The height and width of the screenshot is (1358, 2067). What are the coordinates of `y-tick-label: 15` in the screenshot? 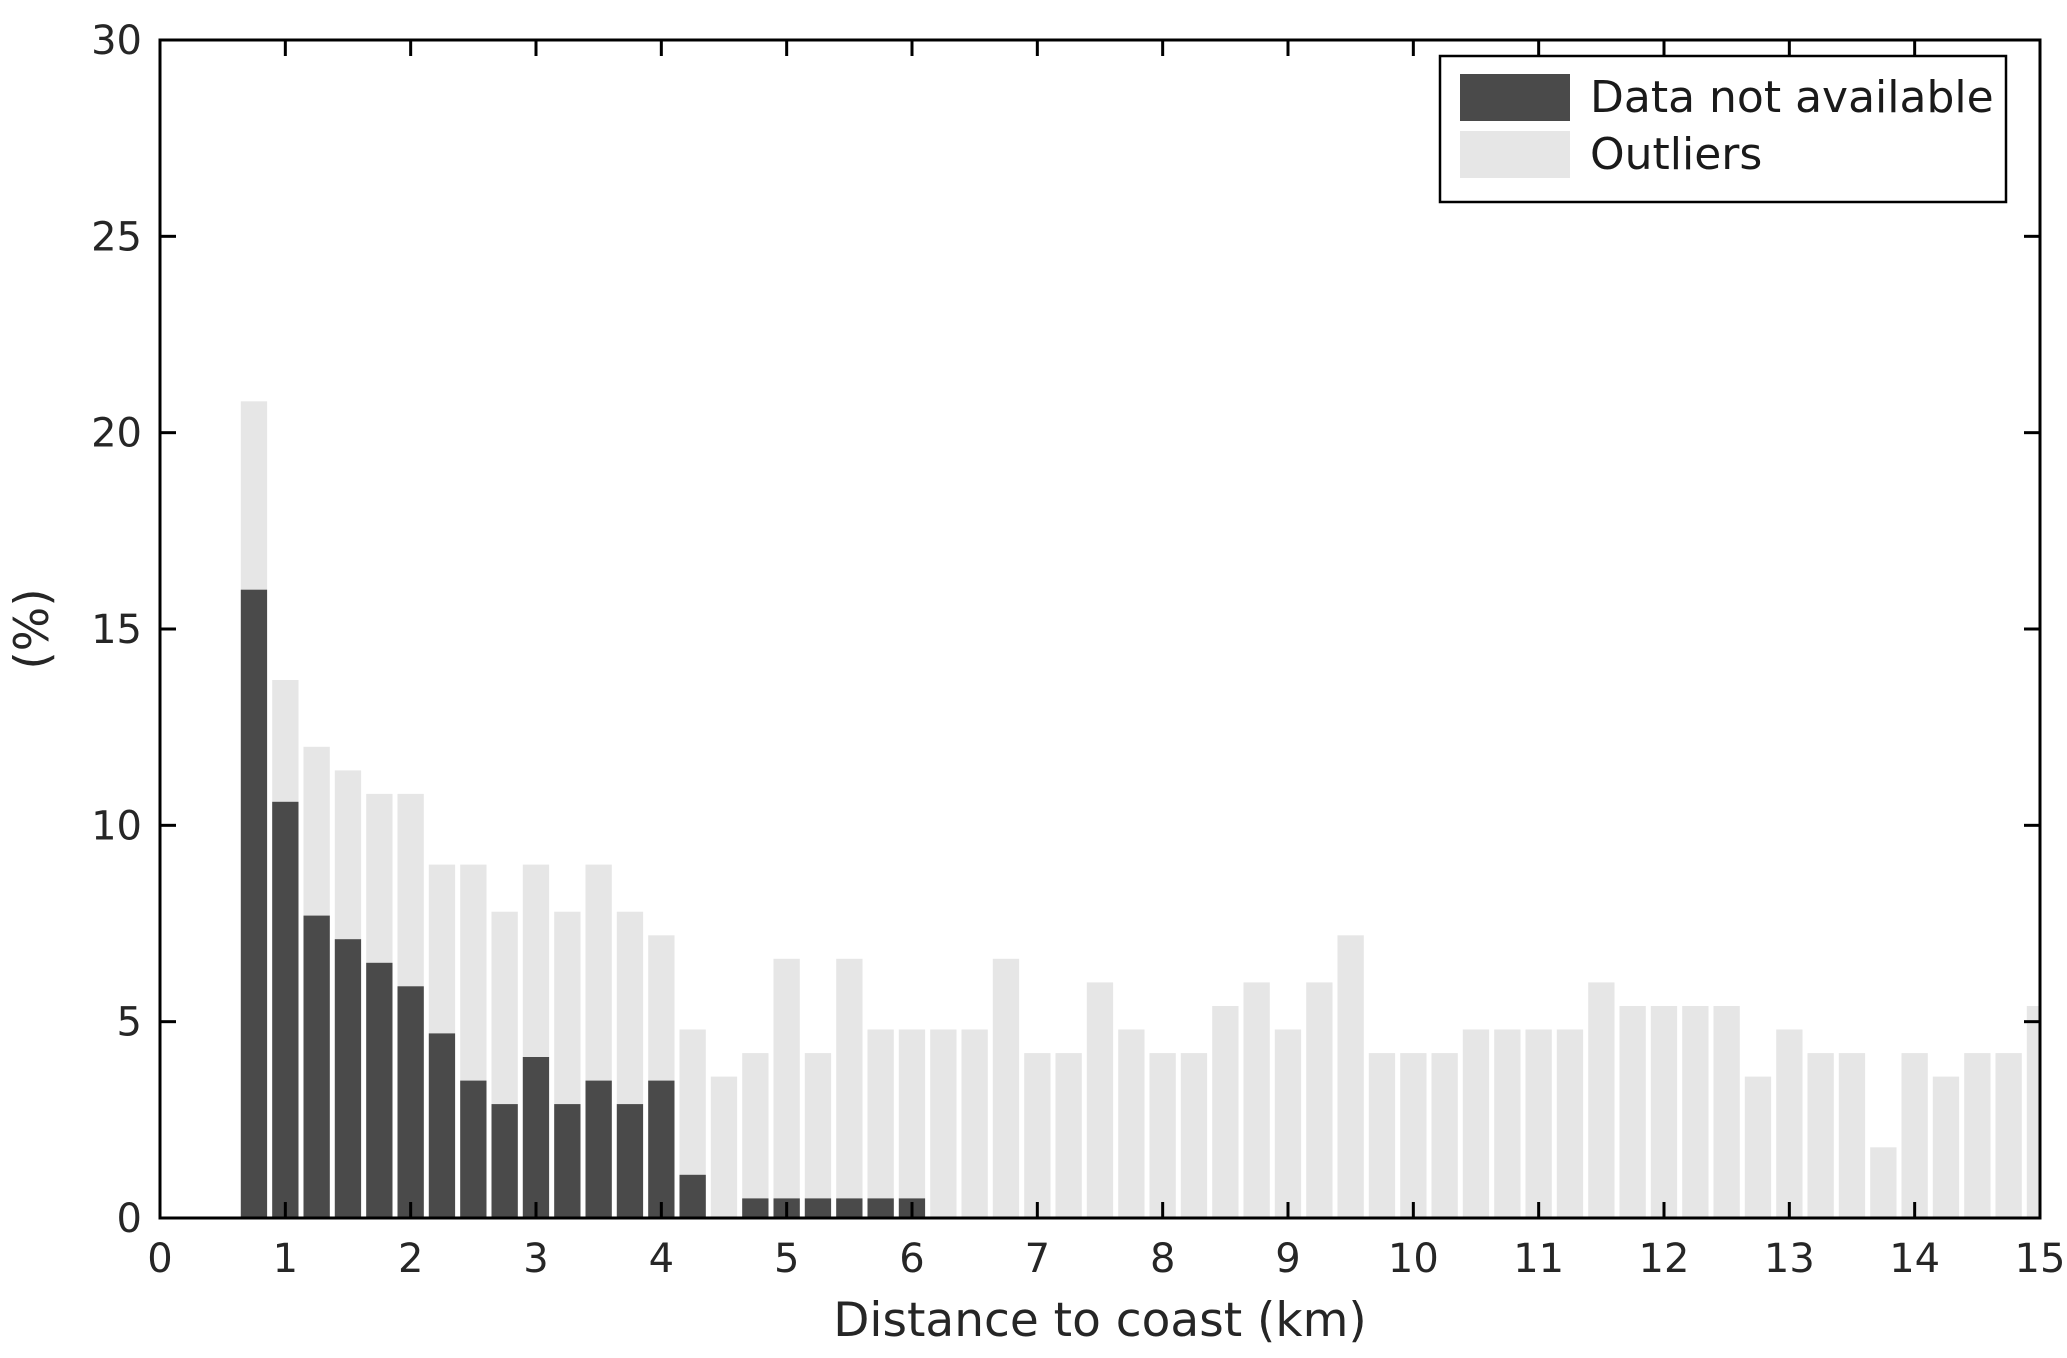 It's located at (116, 630).